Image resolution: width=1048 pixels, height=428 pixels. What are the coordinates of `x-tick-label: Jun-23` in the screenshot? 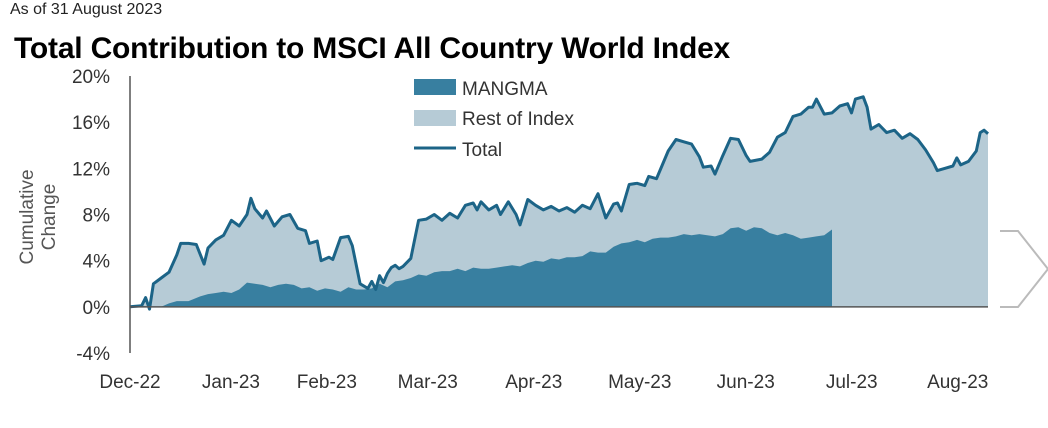 It's located at (746, 382).